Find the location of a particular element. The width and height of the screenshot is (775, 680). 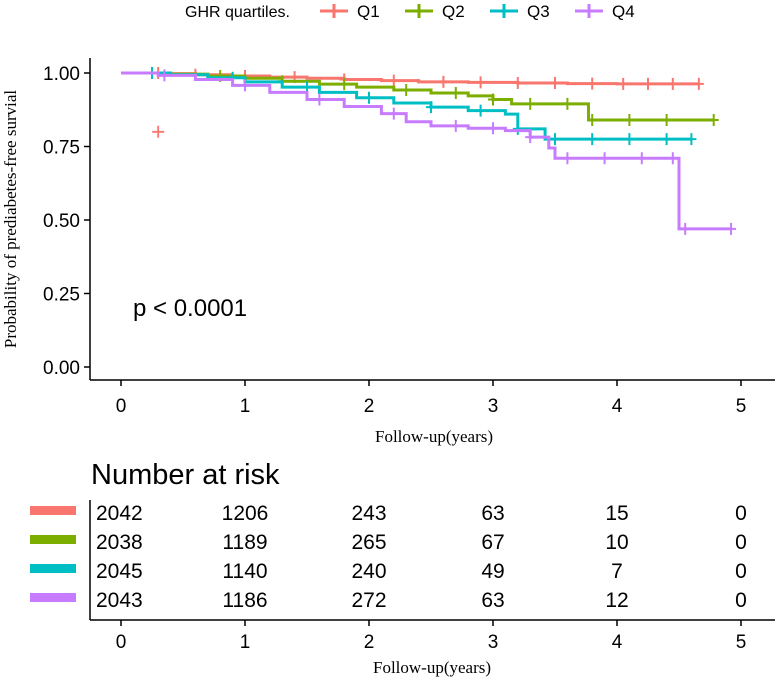

risk-x-tick-label: 1 is located at coordinates (245, 642).